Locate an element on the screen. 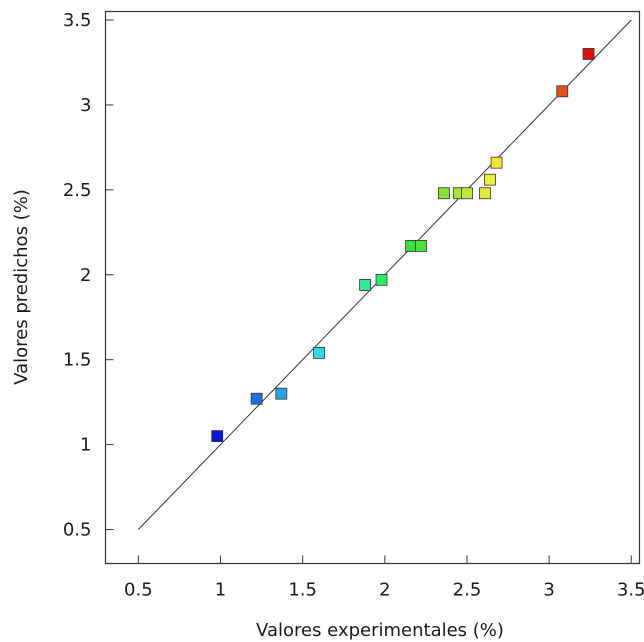  y-tick-label: 1 is located at coordinates (85, 445).